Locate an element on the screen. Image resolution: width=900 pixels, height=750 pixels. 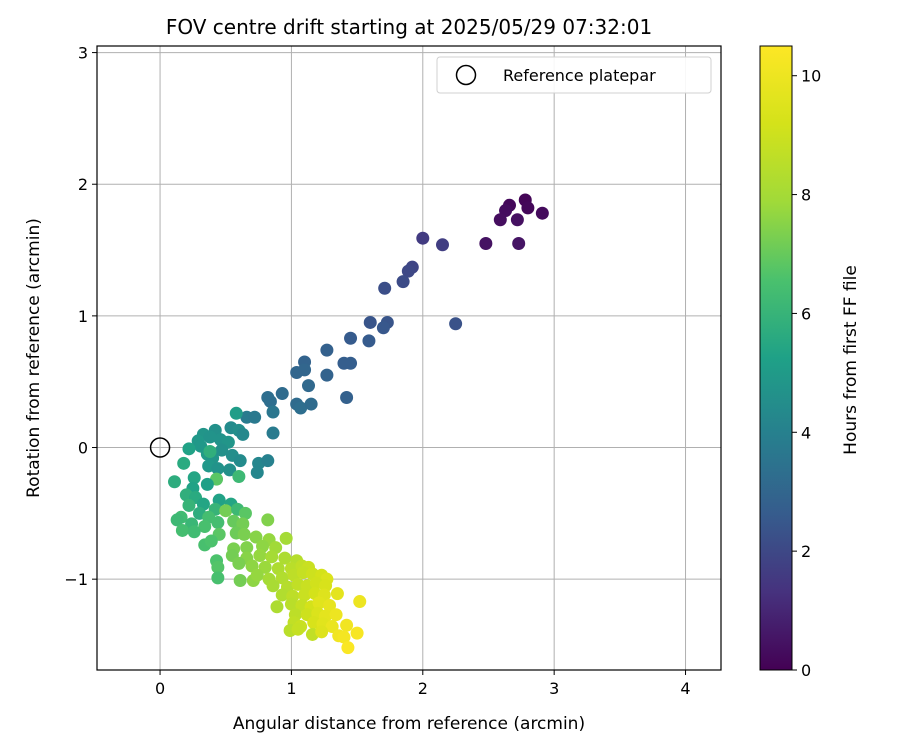
x-tick-label: 3 is located at coordinates (554, 688).